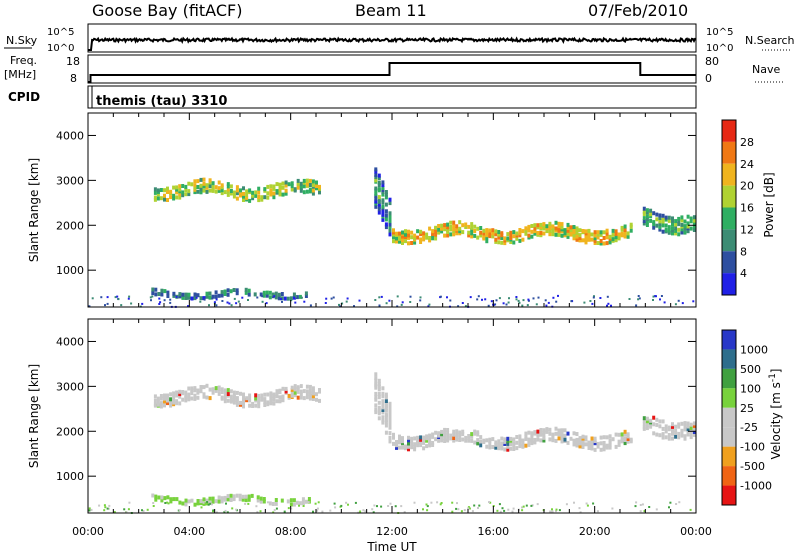 The width and height of the screenshot is (800, 554). Describe the element at coordinates (747, 229) in the screenshot. I see `colorbar-tick-label: 12` at that location.